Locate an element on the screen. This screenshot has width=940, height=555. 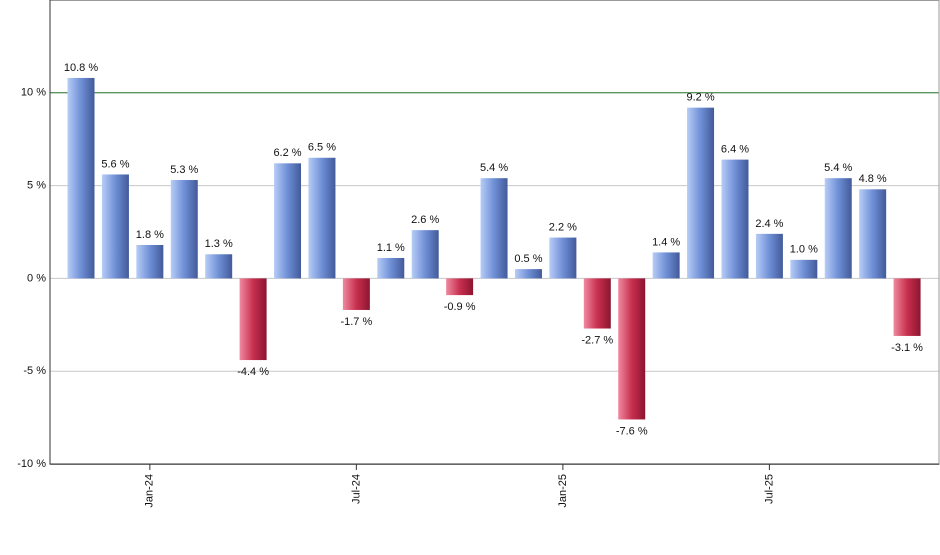
value-label: 2.6 % is located at coordinates (425, 220).